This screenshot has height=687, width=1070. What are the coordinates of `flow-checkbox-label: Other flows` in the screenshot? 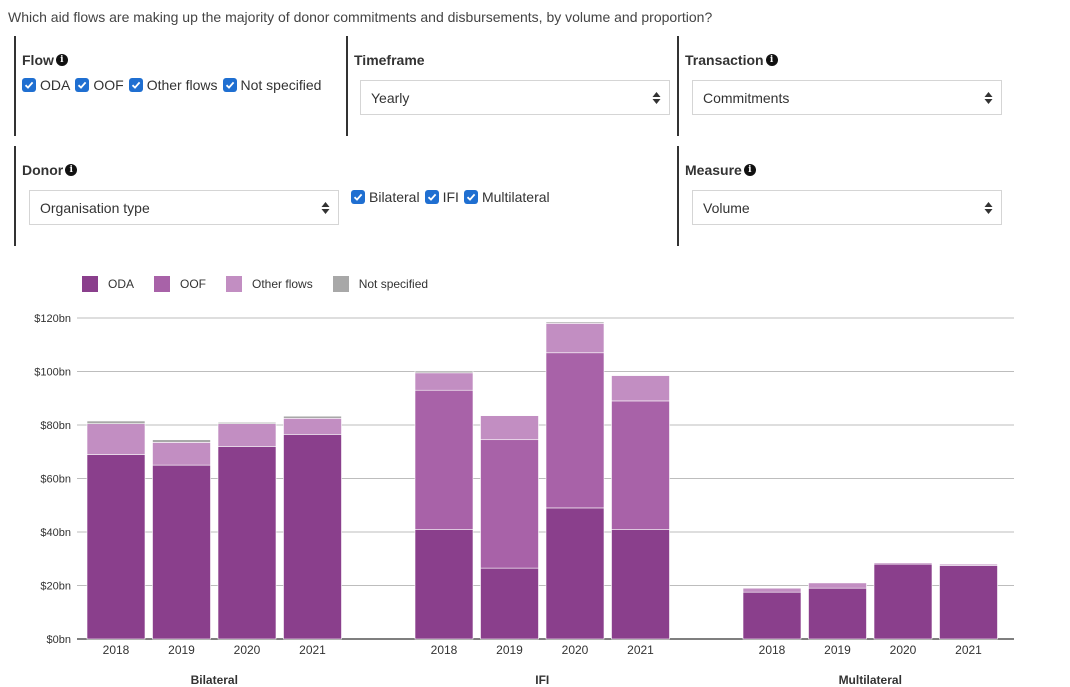 It's located at (182, 85).